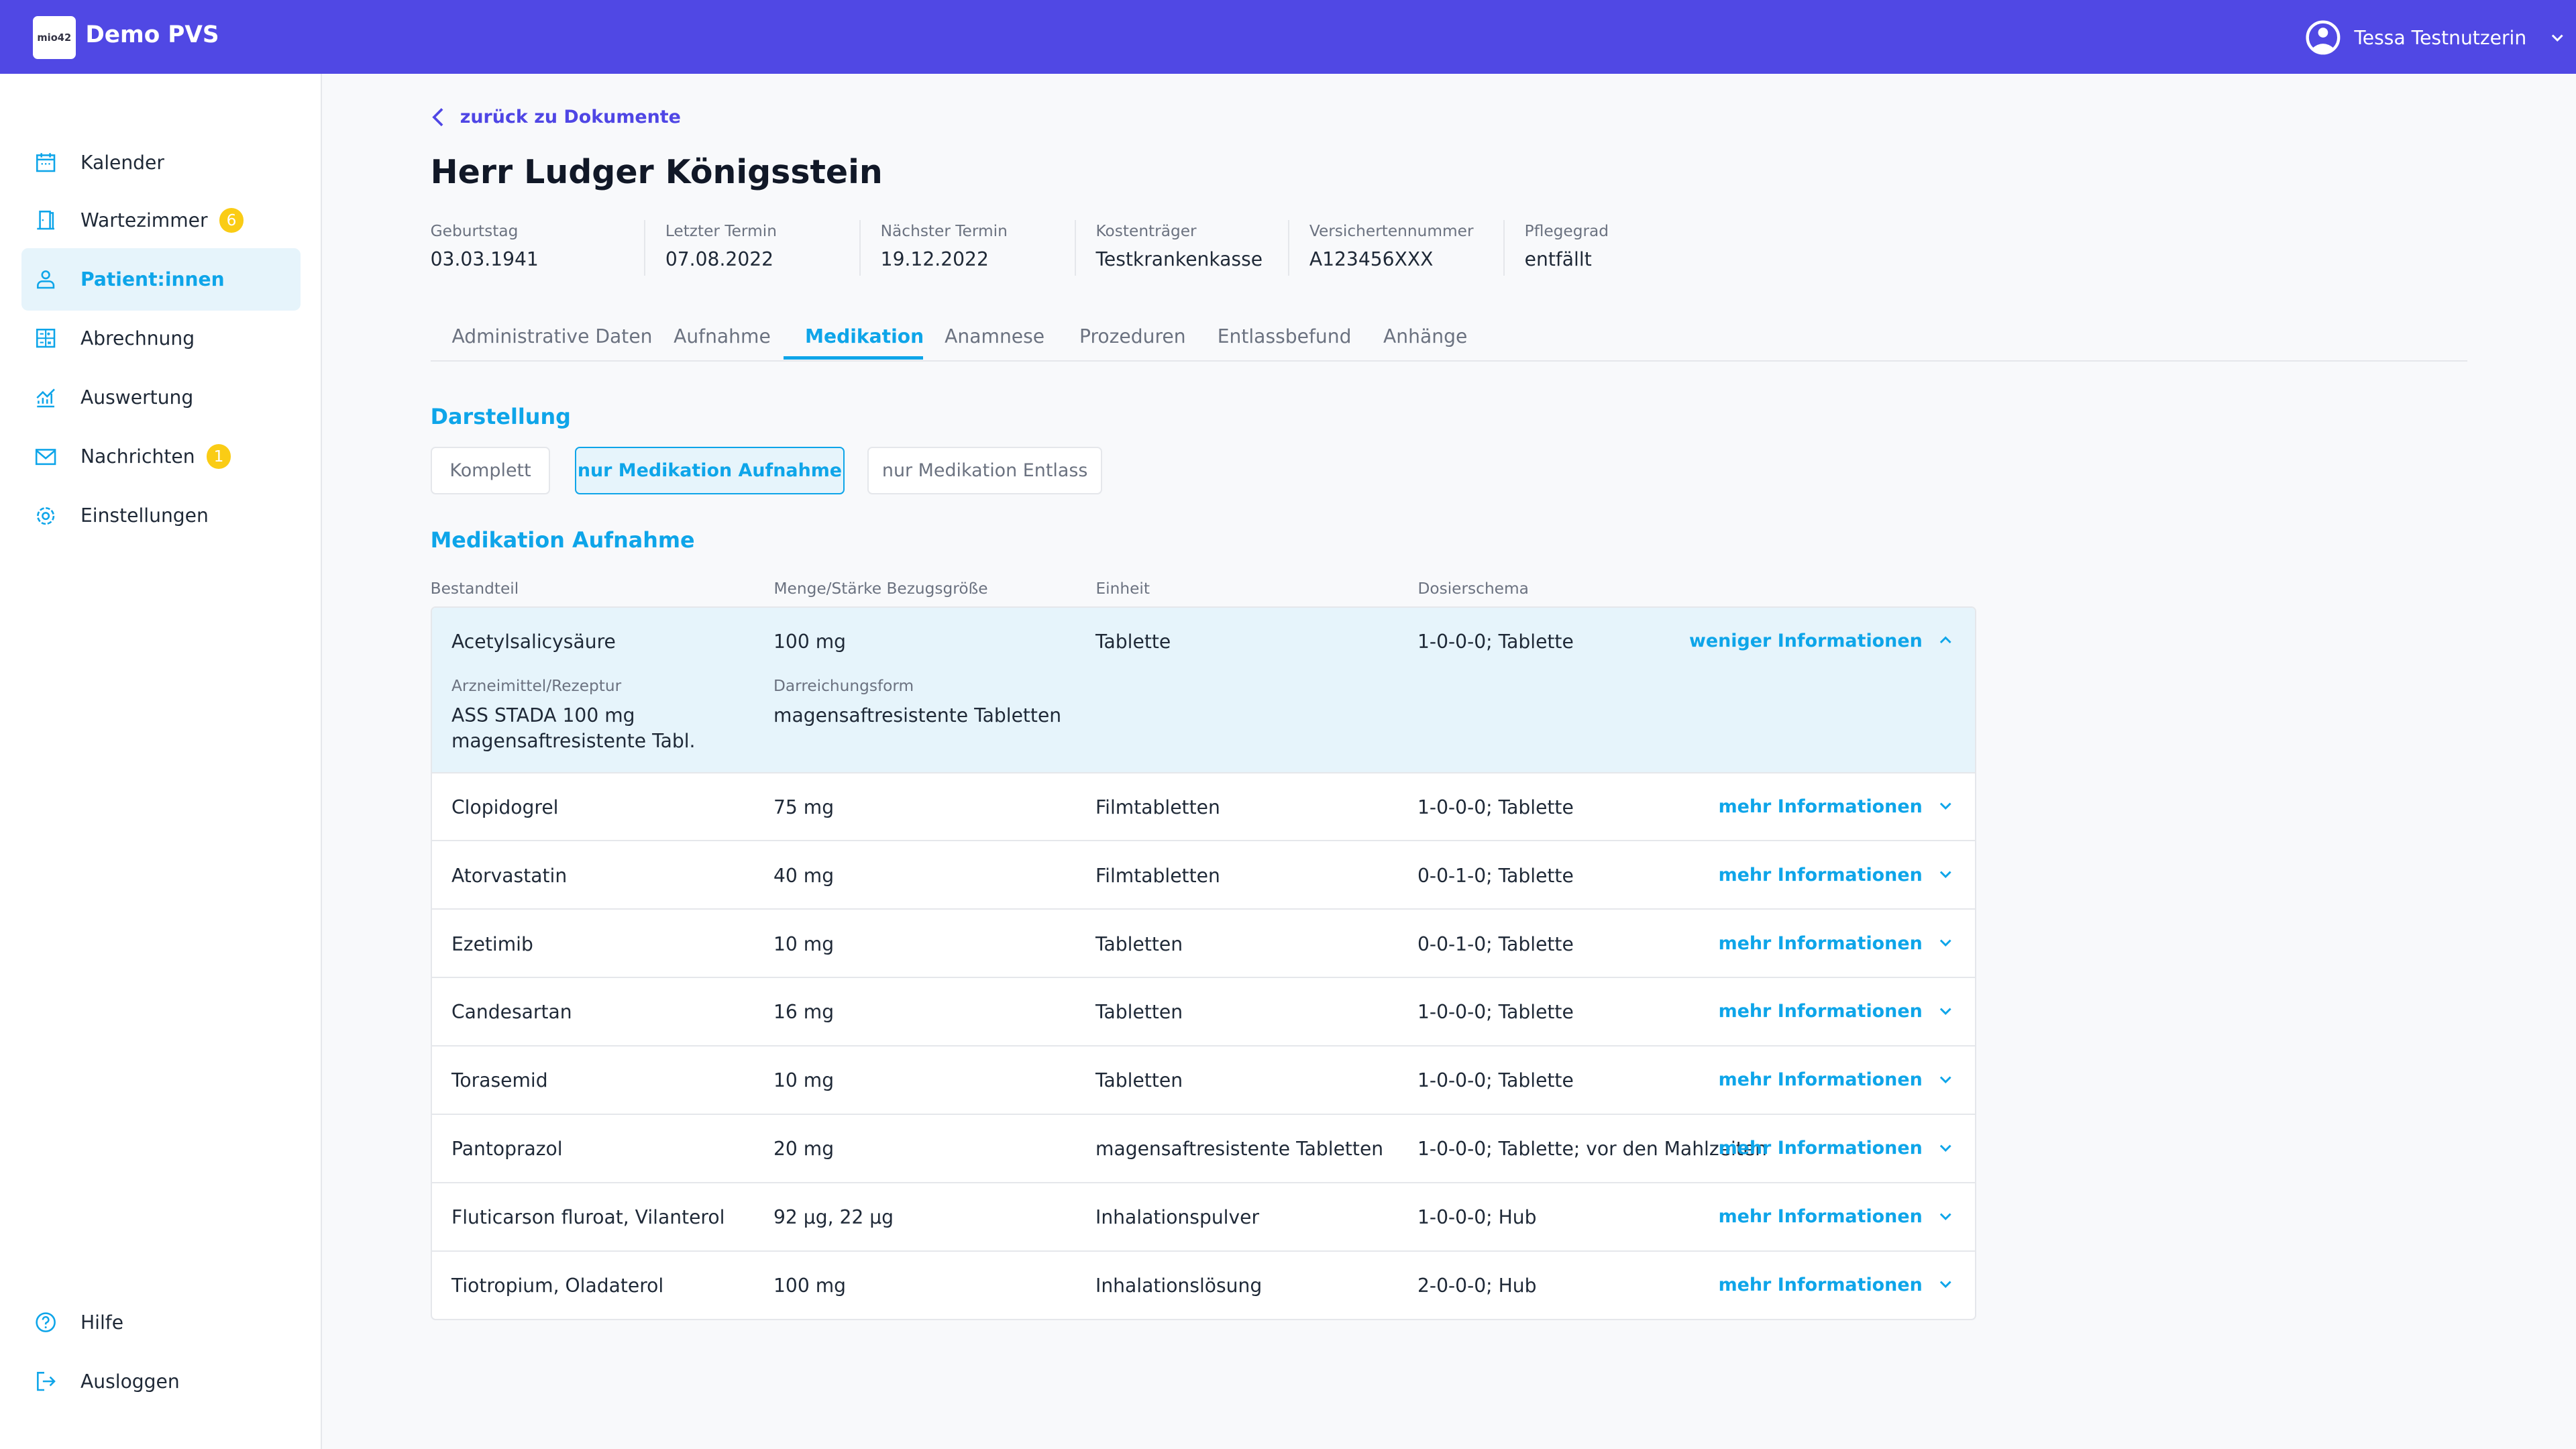  What do you see at coordinates (46, 220) in the screenshot?
I see `door-icon` at bounding box center [46, 220].